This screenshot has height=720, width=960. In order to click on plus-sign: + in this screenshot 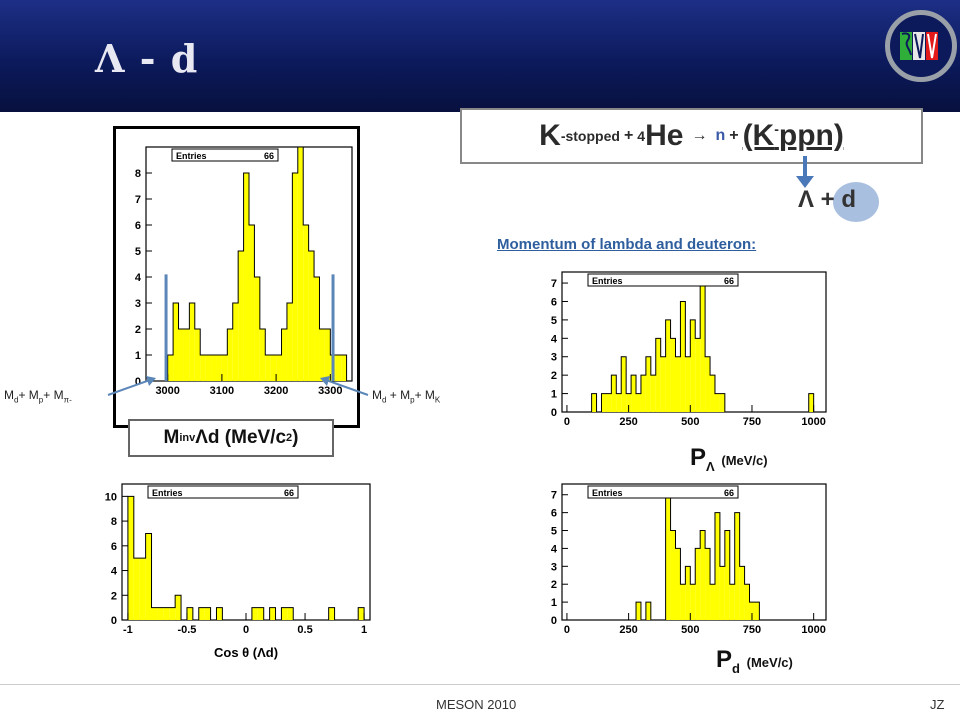, I will do `click(628, 135)`.